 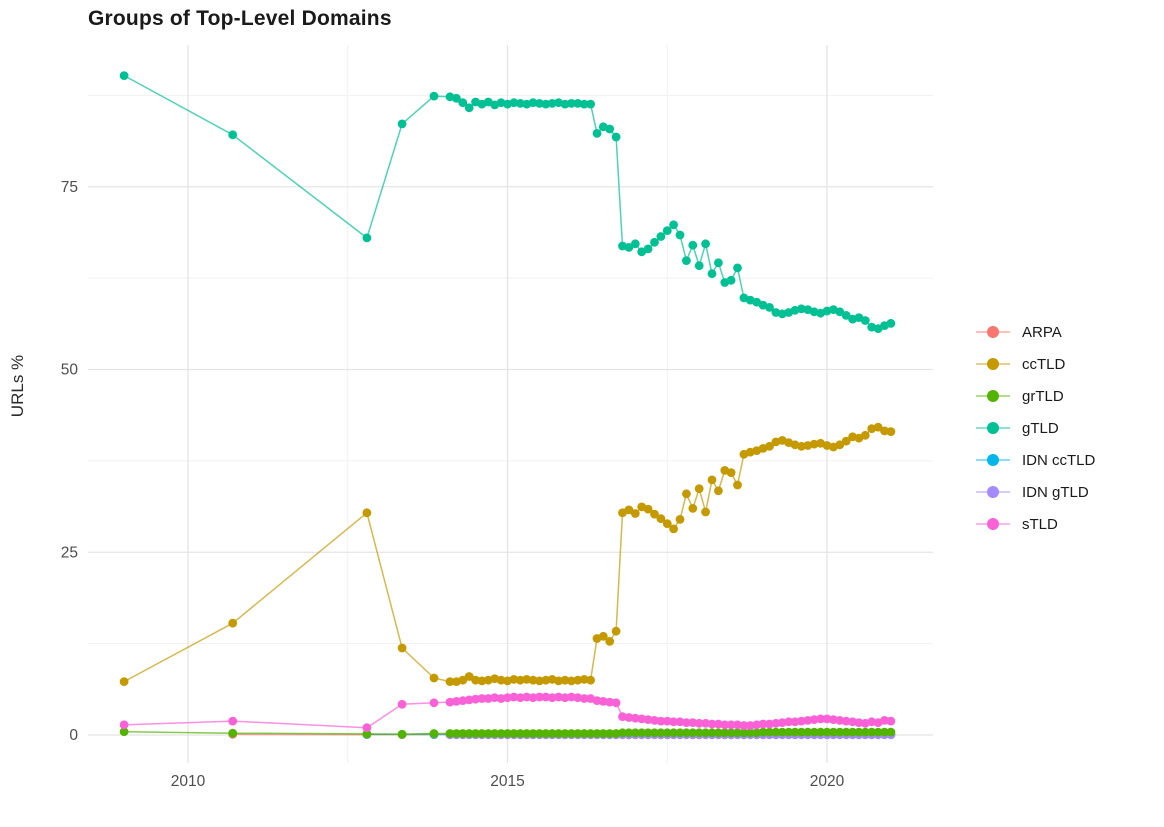 What do you see at coordinates (993, 332) in the screenshot?
I see `legend-key-icon` at bounding box center [993, 332].